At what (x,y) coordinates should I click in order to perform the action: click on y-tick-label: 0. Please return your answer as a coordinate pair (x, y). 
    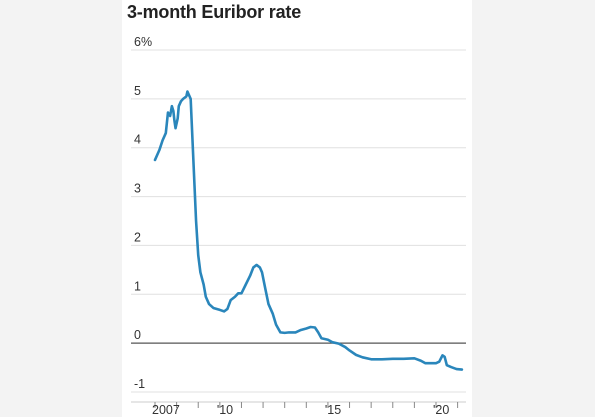
    Looking at the image, I should click on (137, 335).